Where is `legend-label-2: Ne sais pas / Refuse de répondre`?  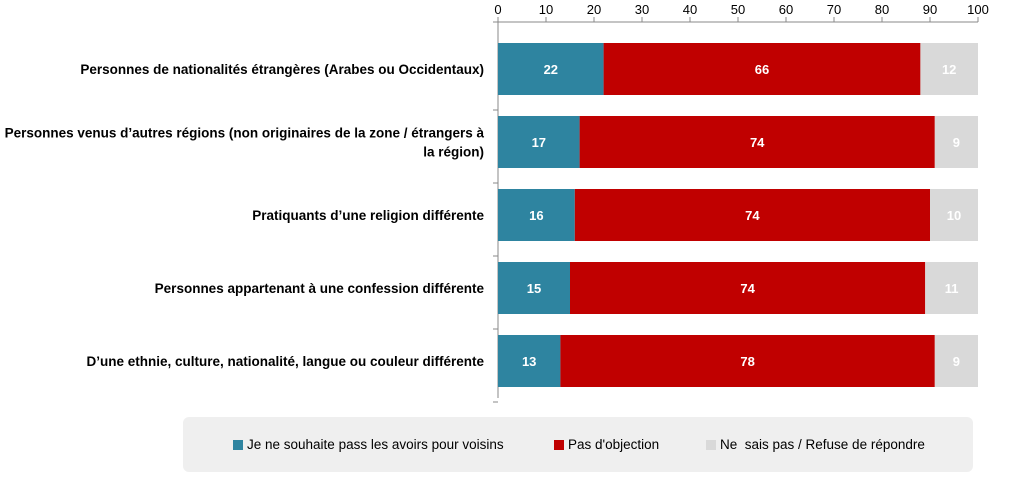
legend-label-2: Ne sais pas / Refuse de répondre is located at coordinates (822, 444).